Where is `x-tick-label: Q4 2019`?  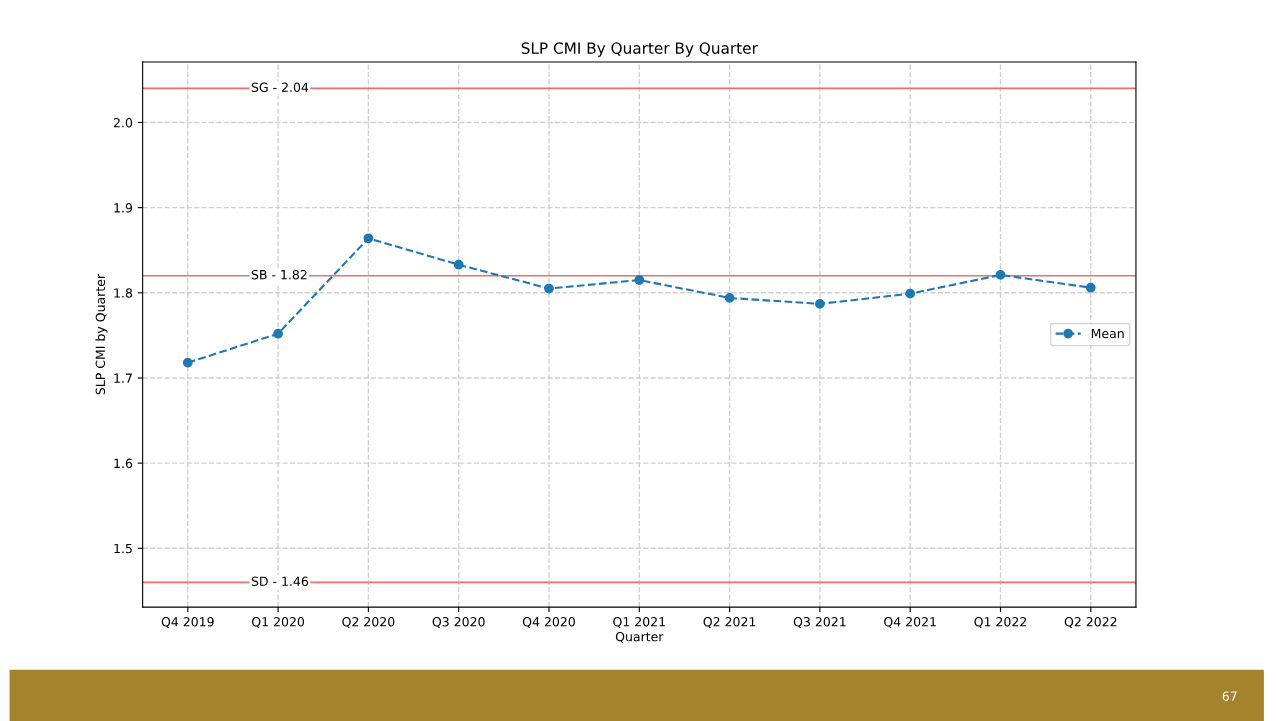
x-tick-label: Q4 2019 is located at coordinates (187, 622).